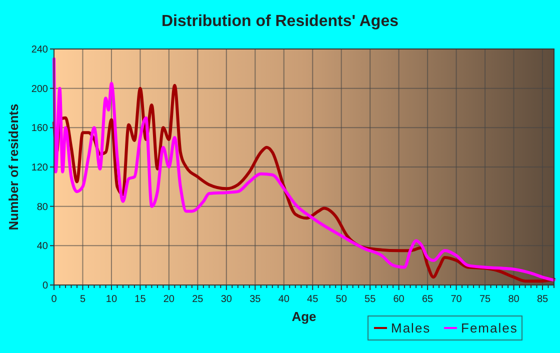  I want to click on chart-title: Distribution of Residents' Ages, so click(280, 21).